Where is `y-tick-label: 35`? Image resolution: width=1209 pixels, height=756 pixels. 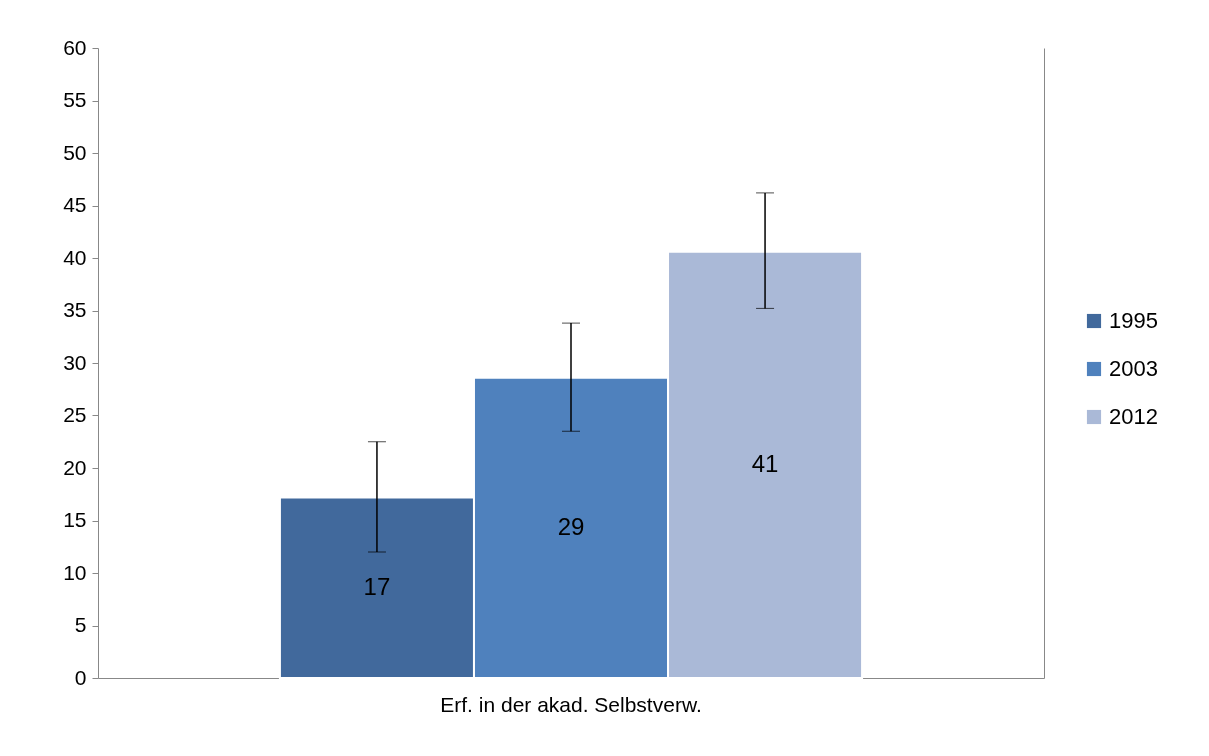 y-tick-label: 35 is located at coordinates (75, 309).